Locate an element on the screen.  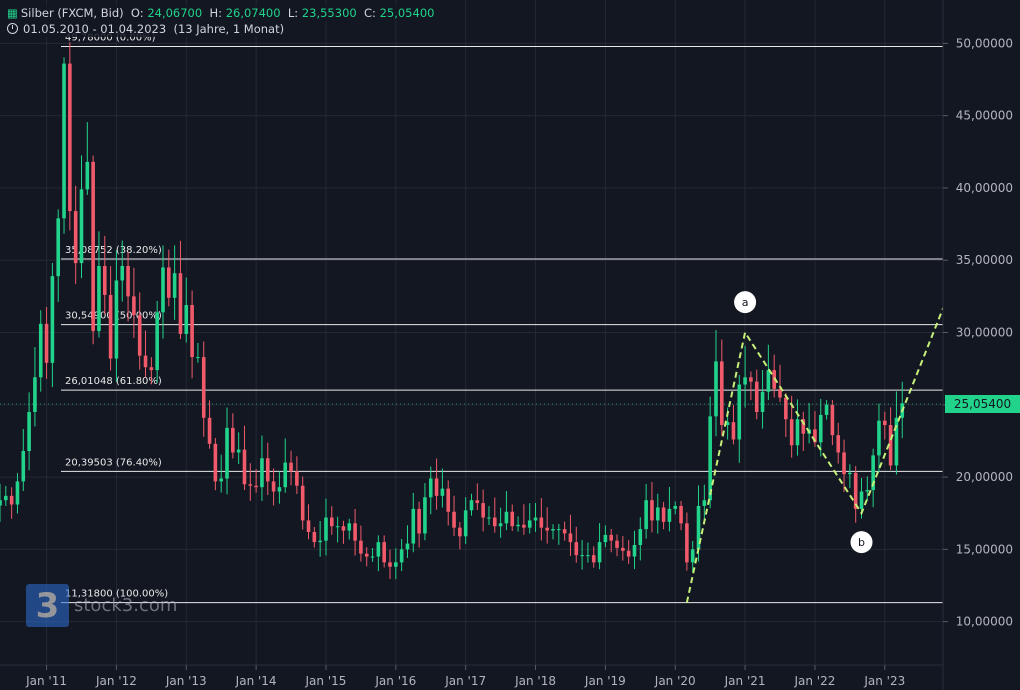
y-tick-label: 20,00000 is located at coordinates (984, 477).